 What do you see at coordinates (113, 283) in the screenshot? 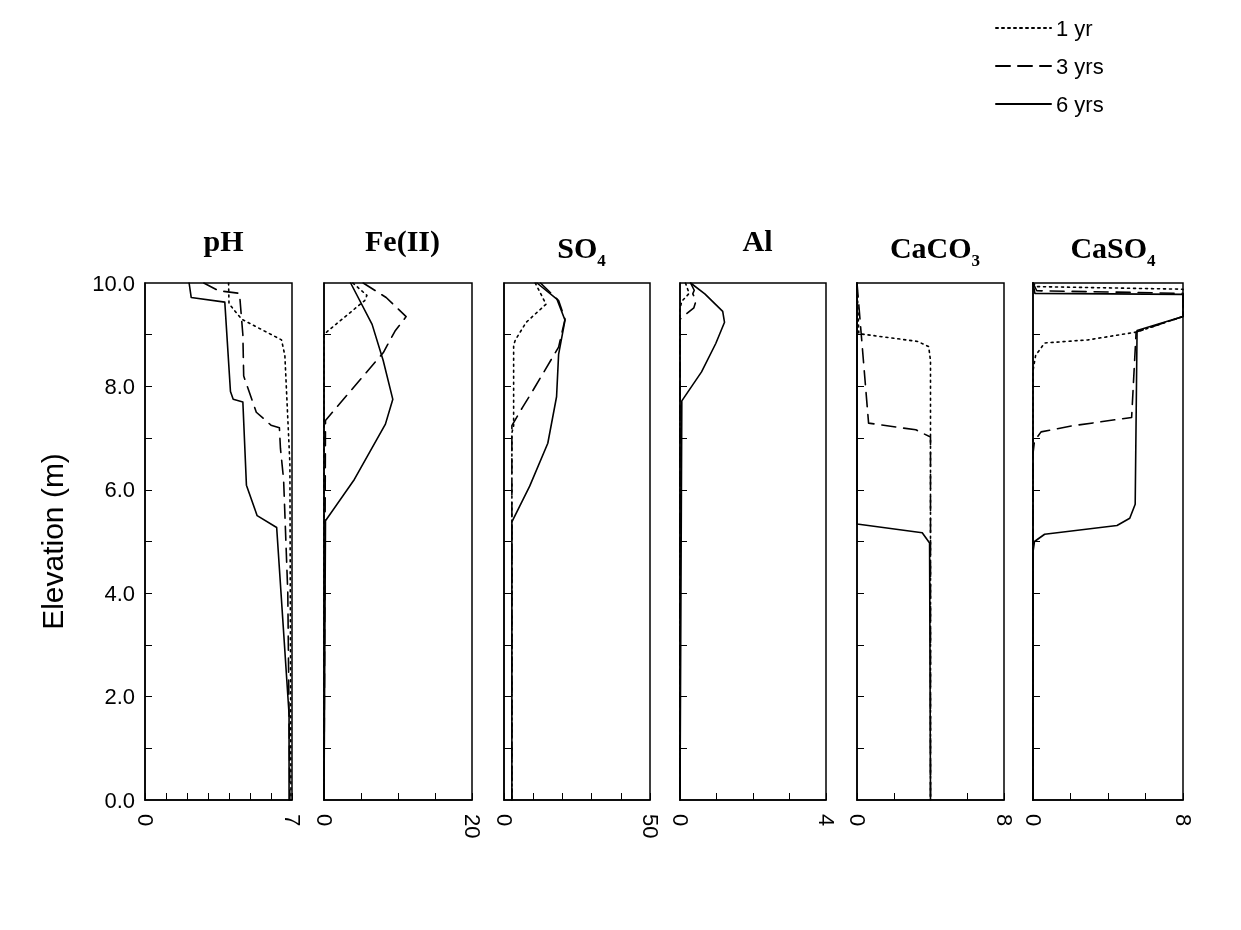
I see `y-tick-label: 10.0` at bounding box center [113, 283].